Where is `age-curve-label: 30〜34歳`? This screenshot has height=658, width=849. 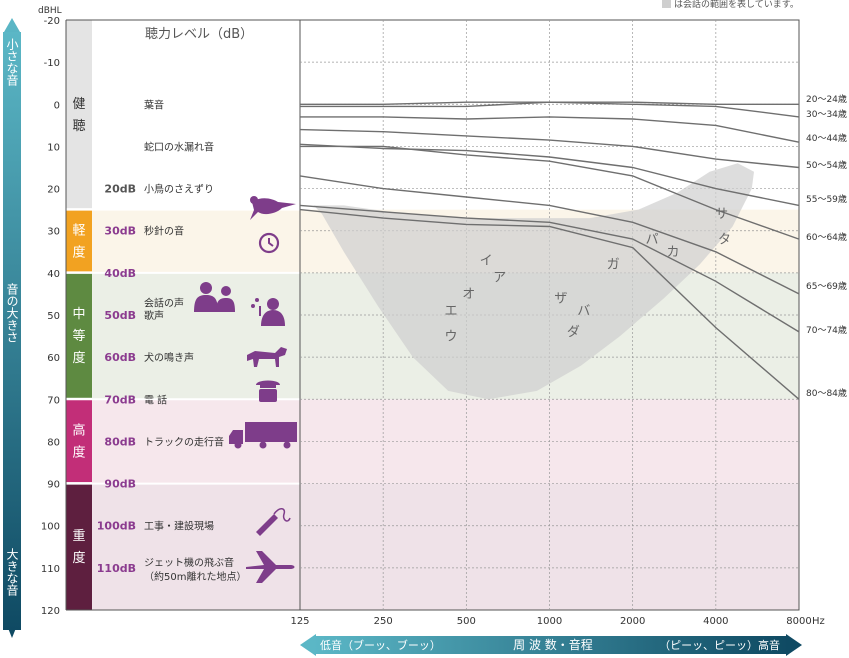 age-curve-label: 30〜34歳 is located at coordinates (826, 114).